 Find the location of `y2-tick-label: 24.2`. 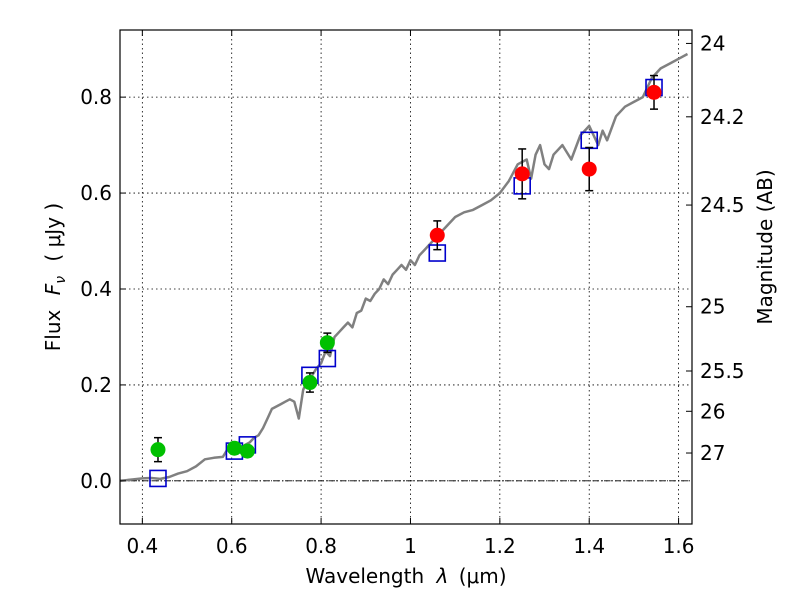

y2-tick-label: 24.2 is located at coordinates (722, 117).